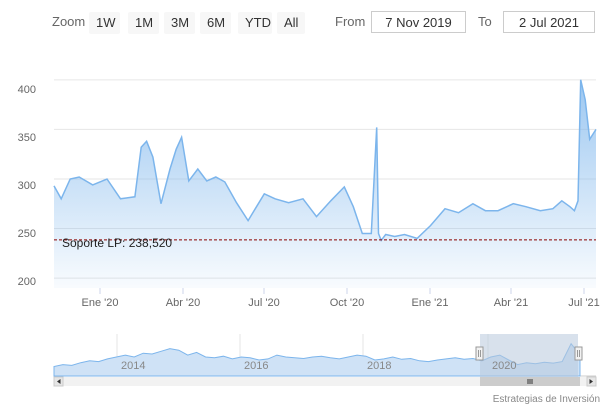  I want to click on zoom-1m-button: 1M, so click(143, 23).